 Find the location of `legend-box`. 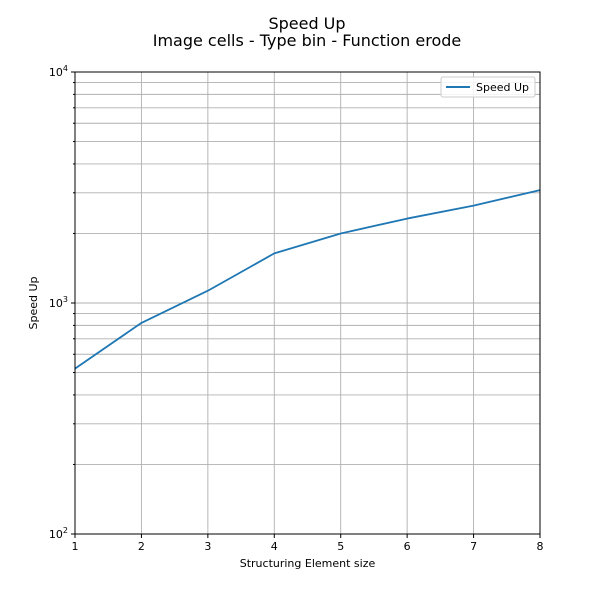

legend-box is located at coordinates (488, 87).